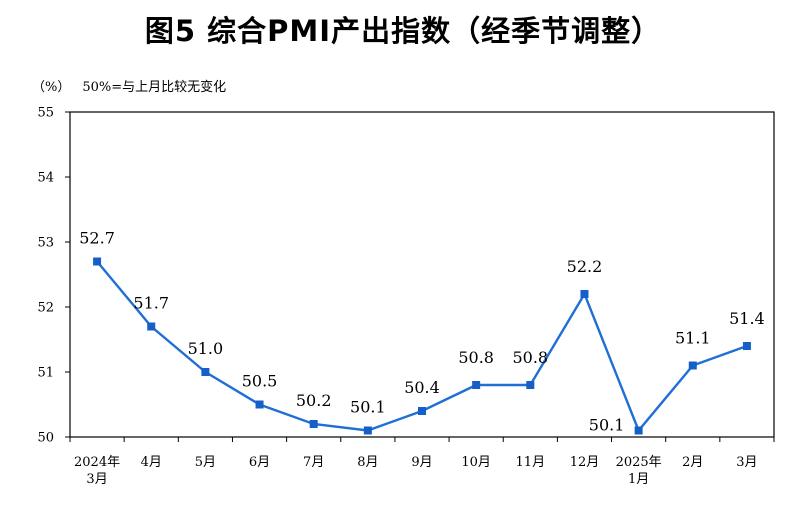 This screenshot has height=524, width=806. Describe the element at coordinates (476, 462) in the screenshot. I see `x-tick-label: 10月` at that location.